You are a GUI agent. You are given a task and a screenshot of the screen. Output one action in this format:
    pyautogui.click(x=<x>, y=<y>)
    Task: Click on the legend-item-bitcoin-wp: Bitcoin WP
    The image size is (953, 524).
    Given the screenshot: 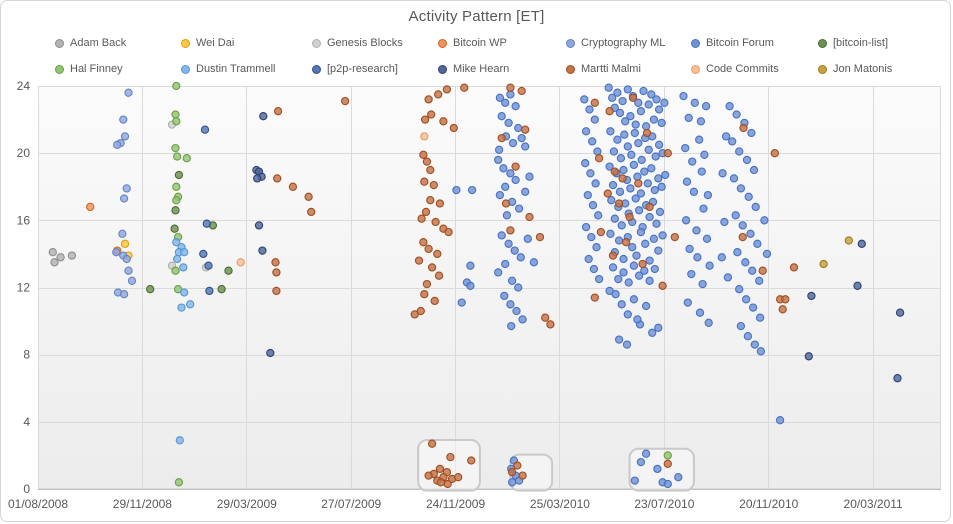 What is the action you would take?
    pyautogui.click(x=472, y=43)
    